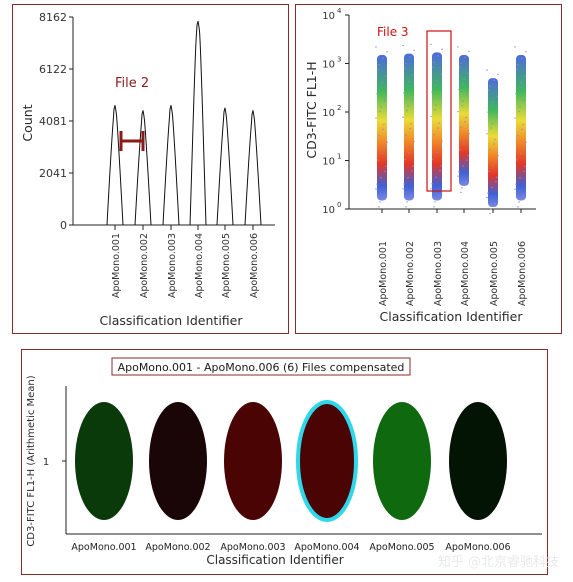 The width and height of the screenshot is (573, 582). Describe the element at coordinates (326, 547) in the screenshot. I see `x-tick-label: ApoMono.004` at that location.